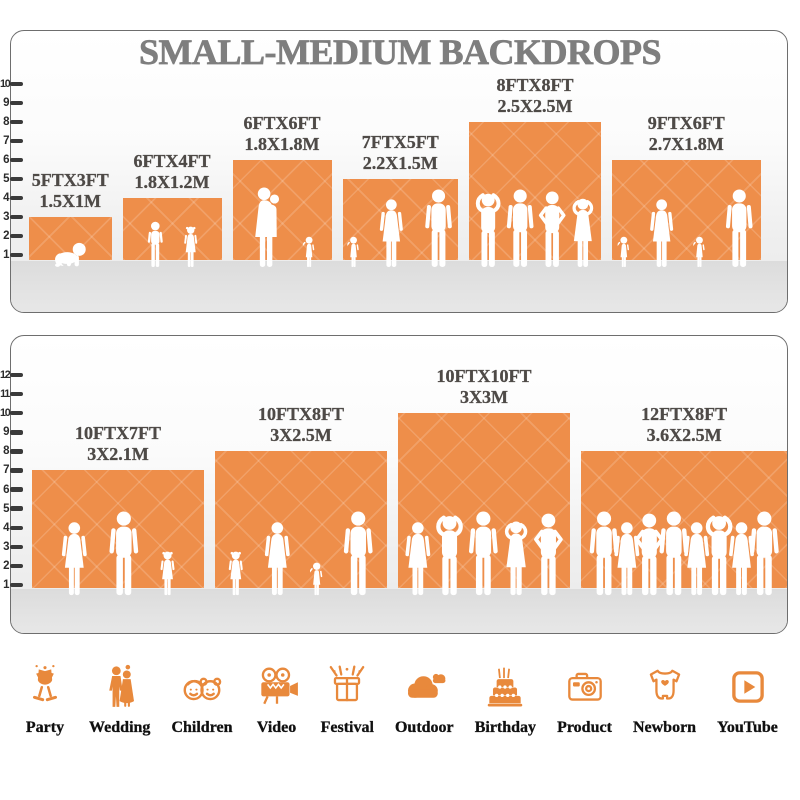  I want to click on size-label: 10FTX10FT 3X3M, so click(483, 387).